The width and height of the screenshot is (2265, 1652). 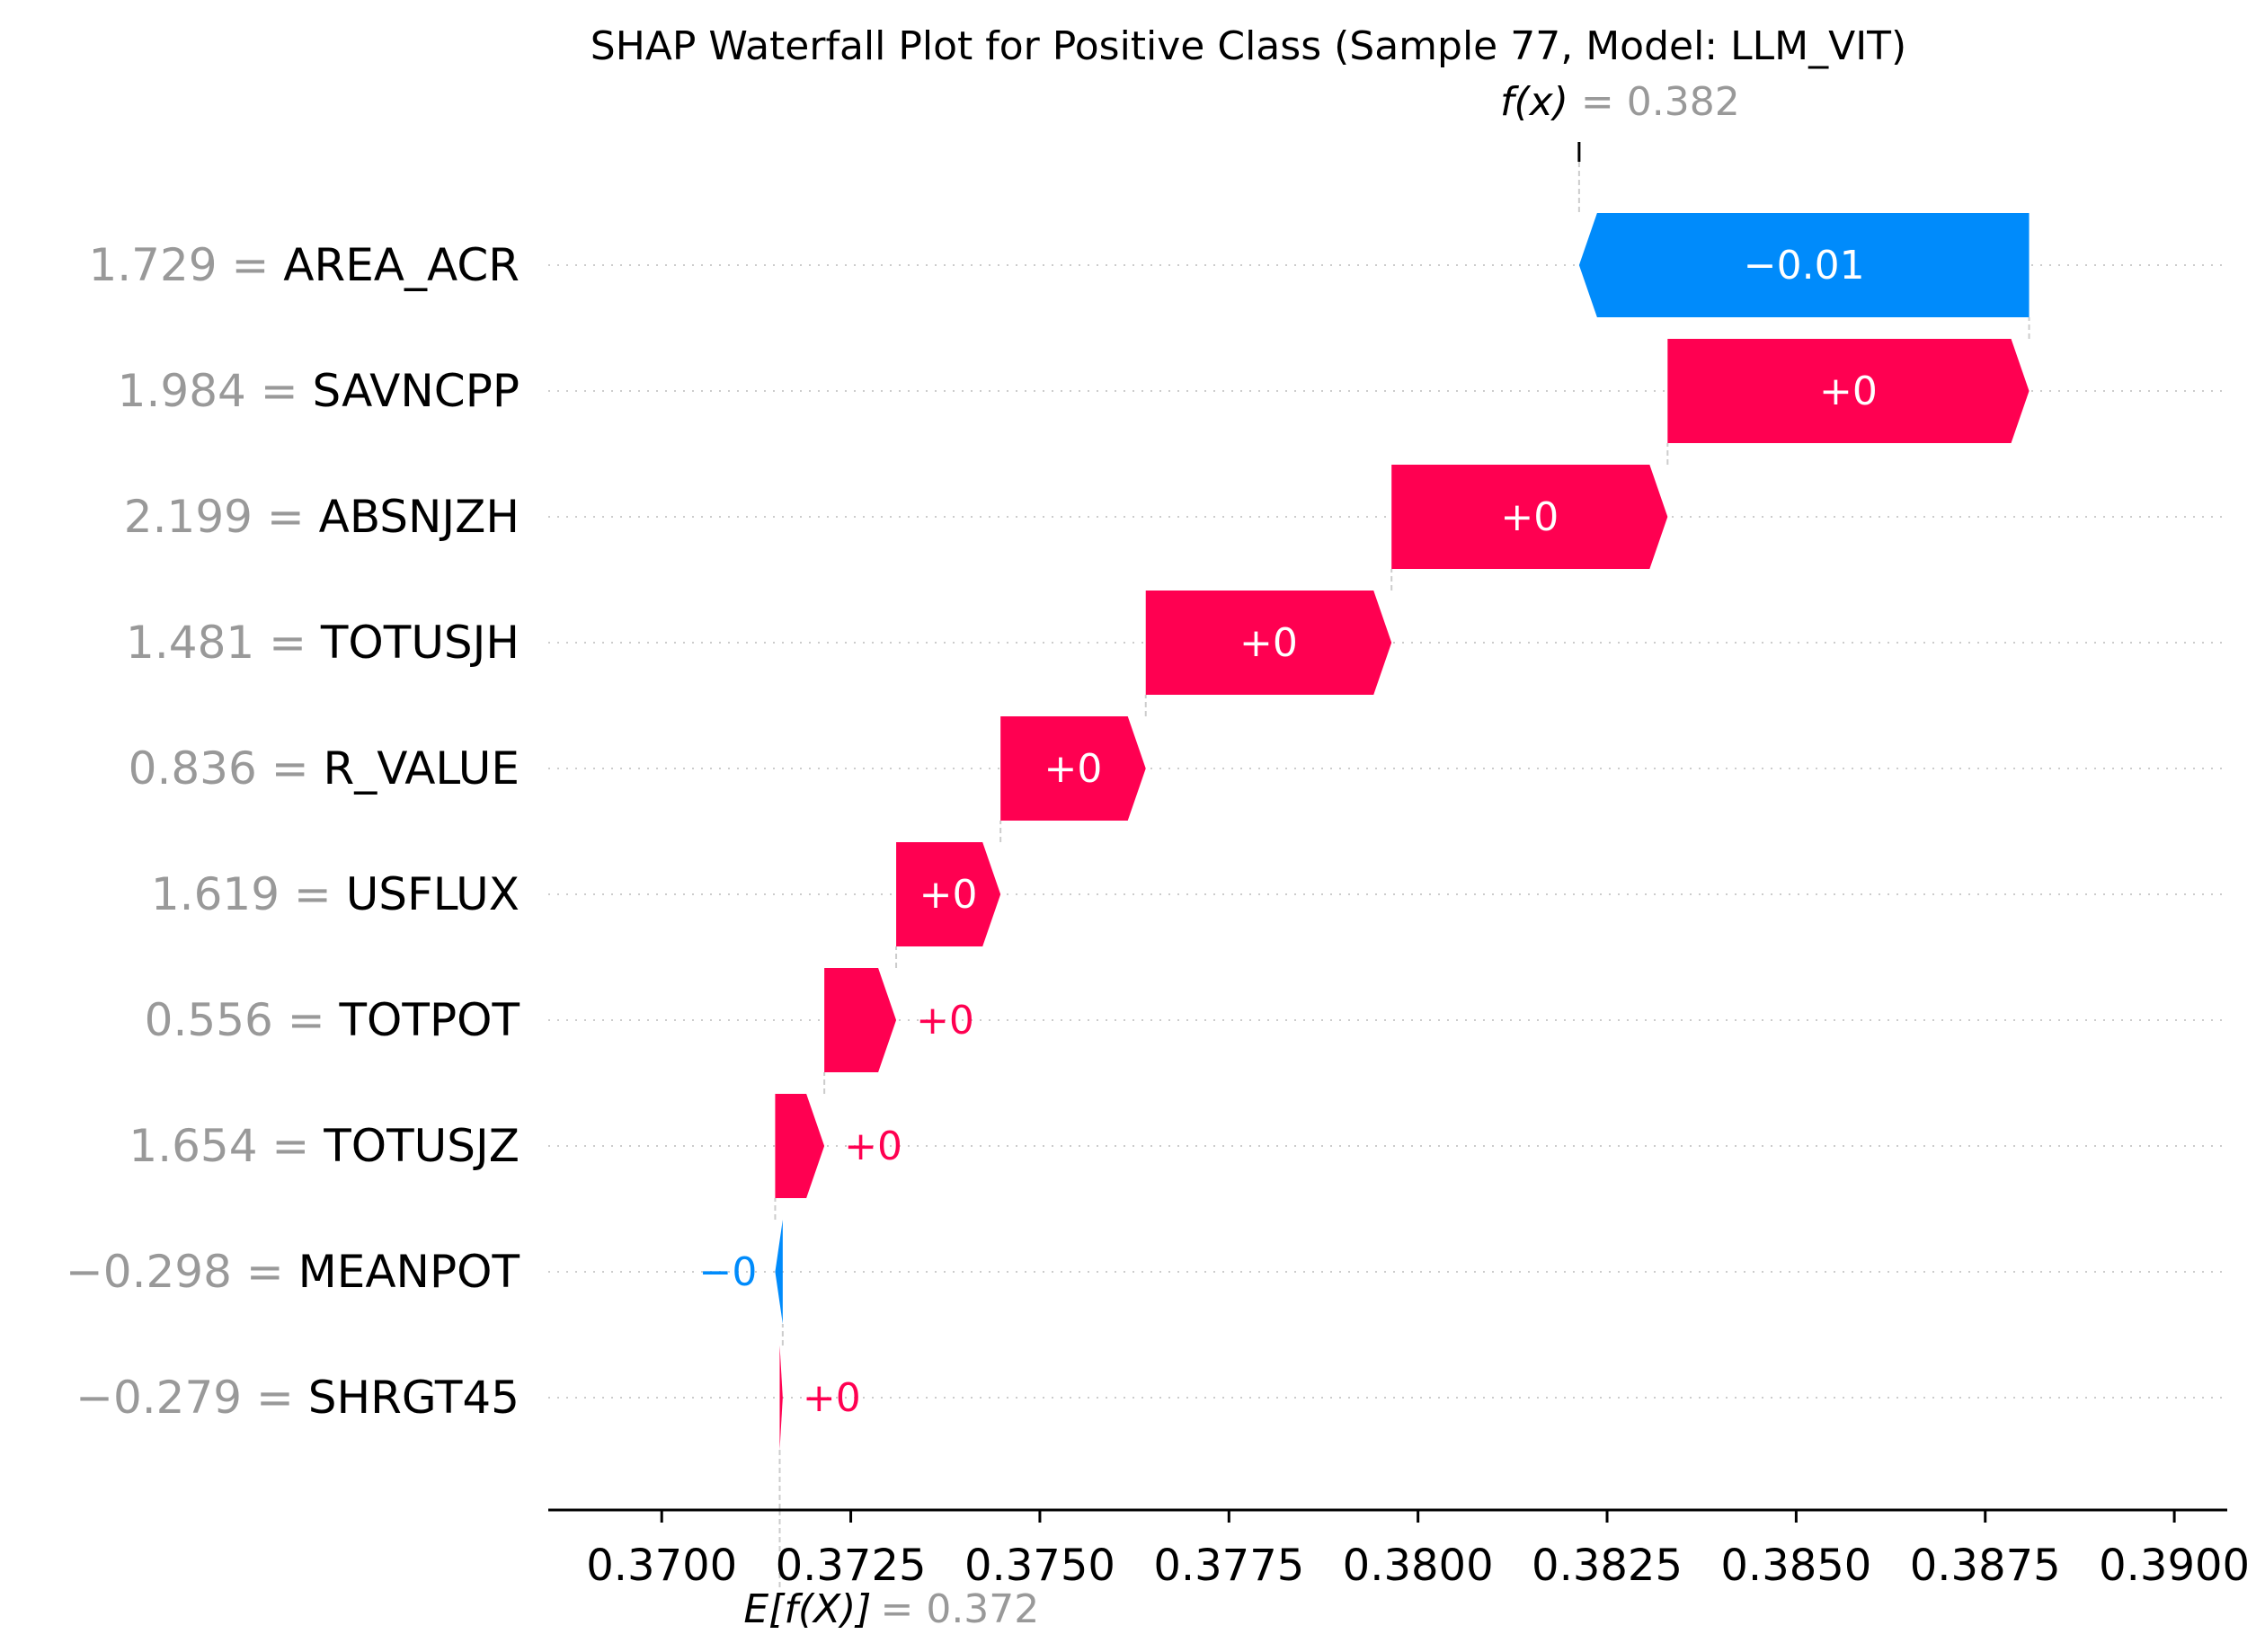 I want to click on ex-annotation: E[f(X)] = 0.372, so click(x=891, y=1609).